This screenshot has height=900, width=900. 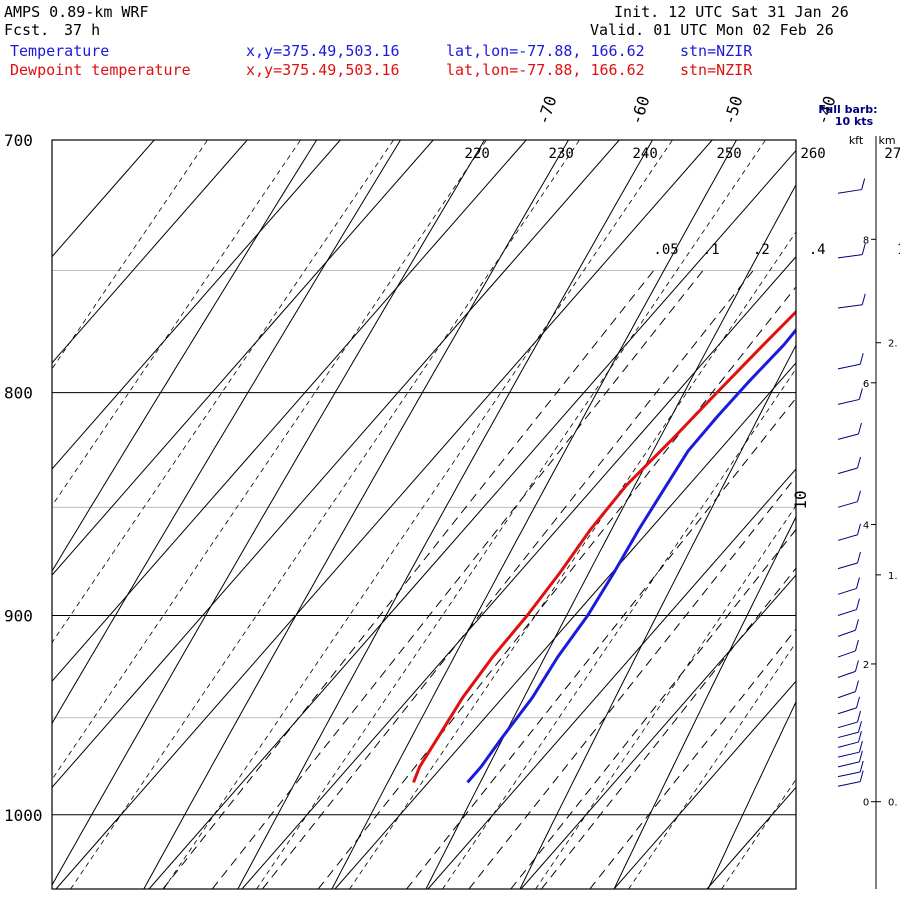 What do you see at coordinates (800, 499) in the screenshot?
I see `theta-e-label: 10` at bounding box center [800, 499].